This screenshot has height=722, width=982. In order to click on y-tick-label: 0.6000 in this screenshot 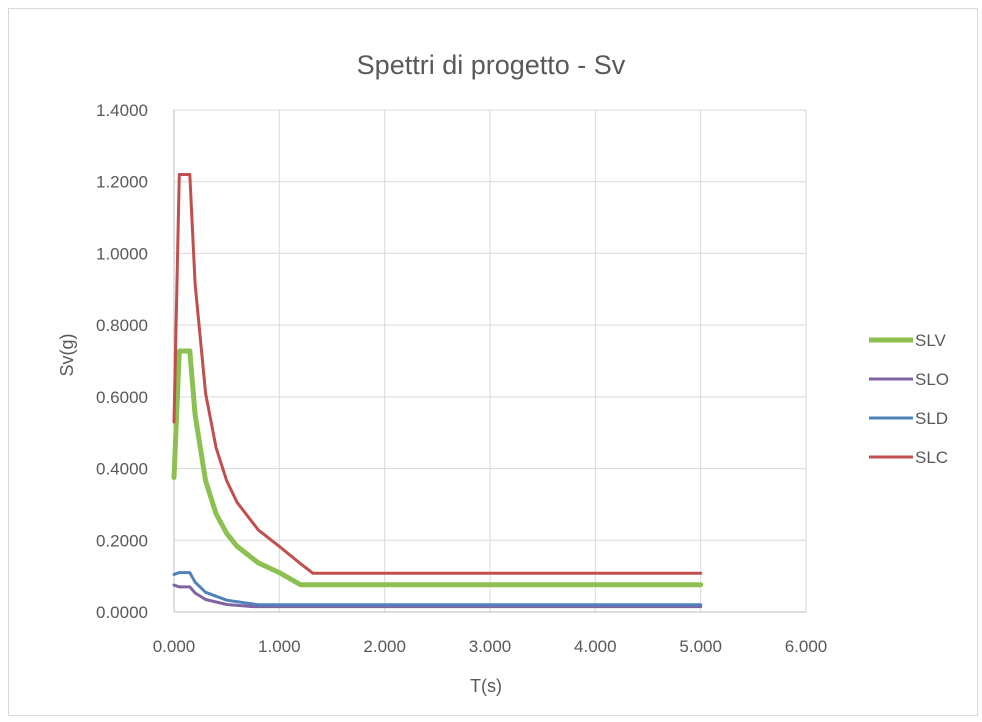, I will do `click(122, 397)`.